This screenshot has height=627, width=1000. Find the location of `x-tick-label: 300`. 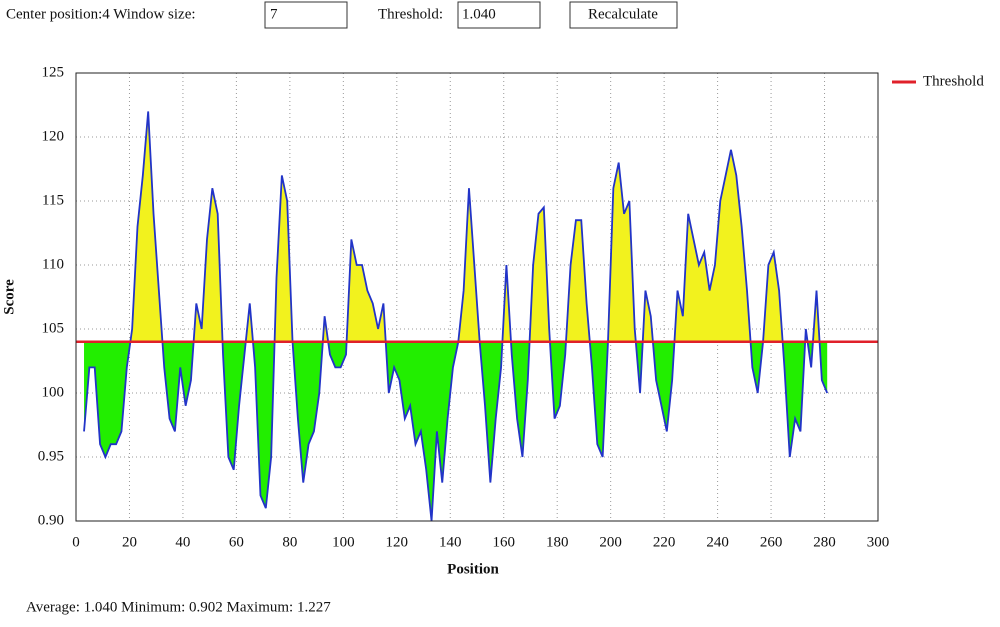

x-tick-label: 300 is located at coordinates (878, 542).